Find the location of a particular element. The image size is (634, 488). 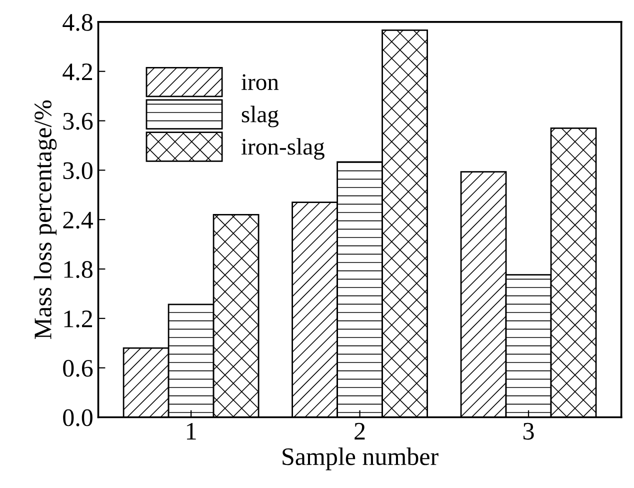

y-axis-title: Mass loss percentage/% is located at coordinates (45, 219).